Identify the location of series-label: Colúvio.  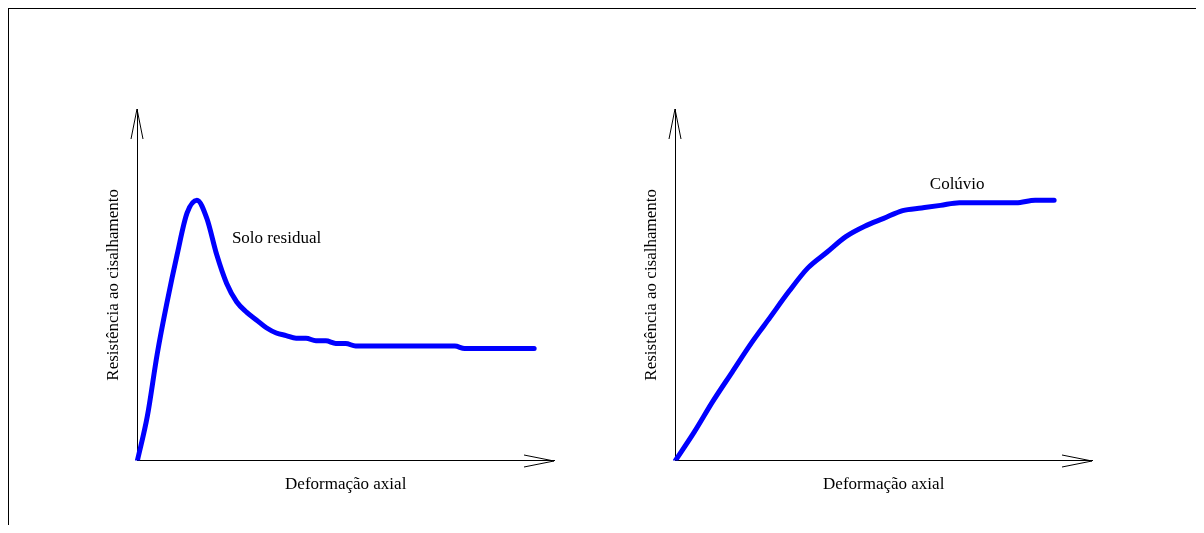
(957, 183).